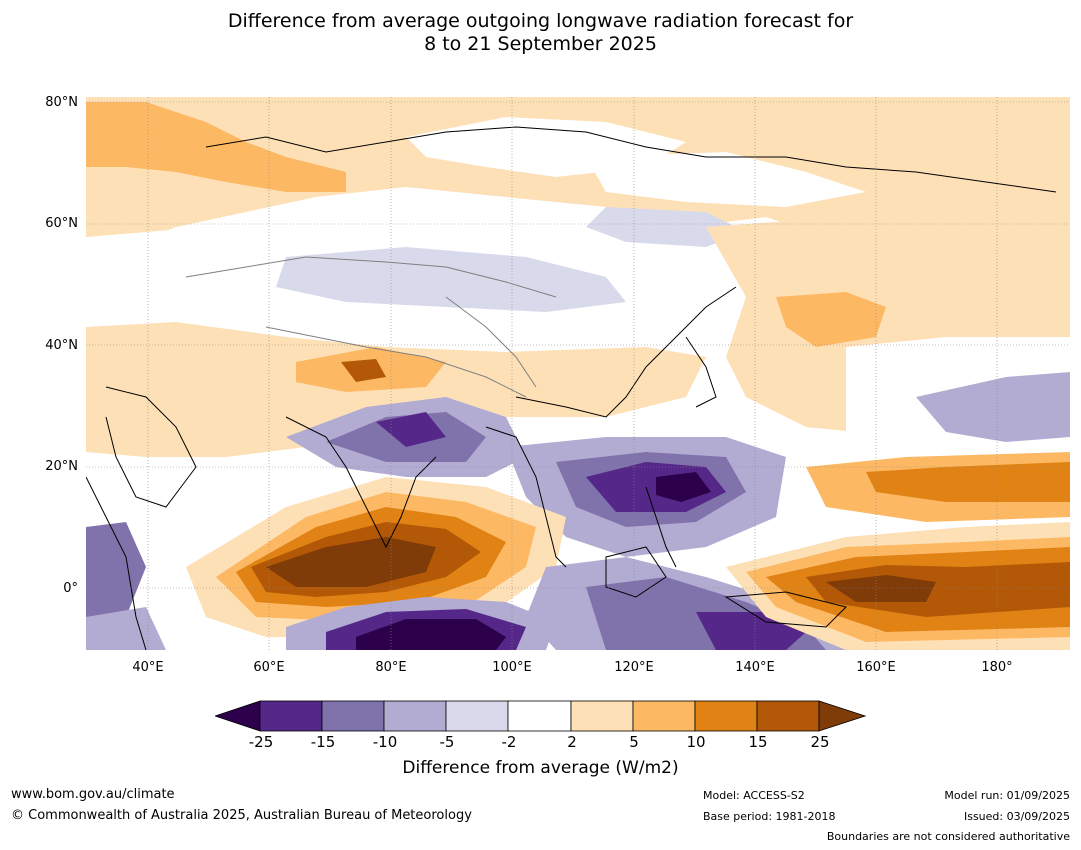 Image resolution: width=1081 pixels, height=850 pixels. I want to click on lon-label-40e: 40°E, so click(148, 667).